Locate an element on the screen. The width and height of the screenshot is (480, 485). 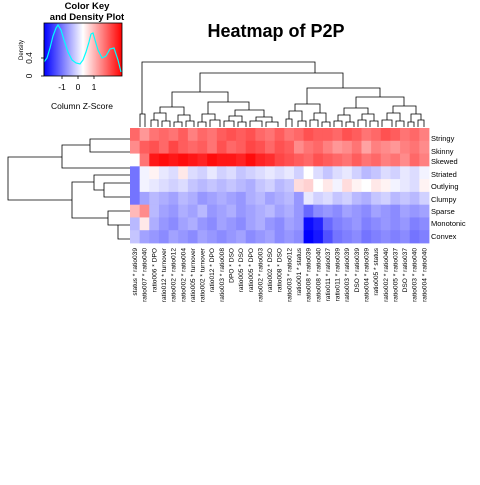
column-label: ratio004 * ratio039 is located at coordinates (367, 275).